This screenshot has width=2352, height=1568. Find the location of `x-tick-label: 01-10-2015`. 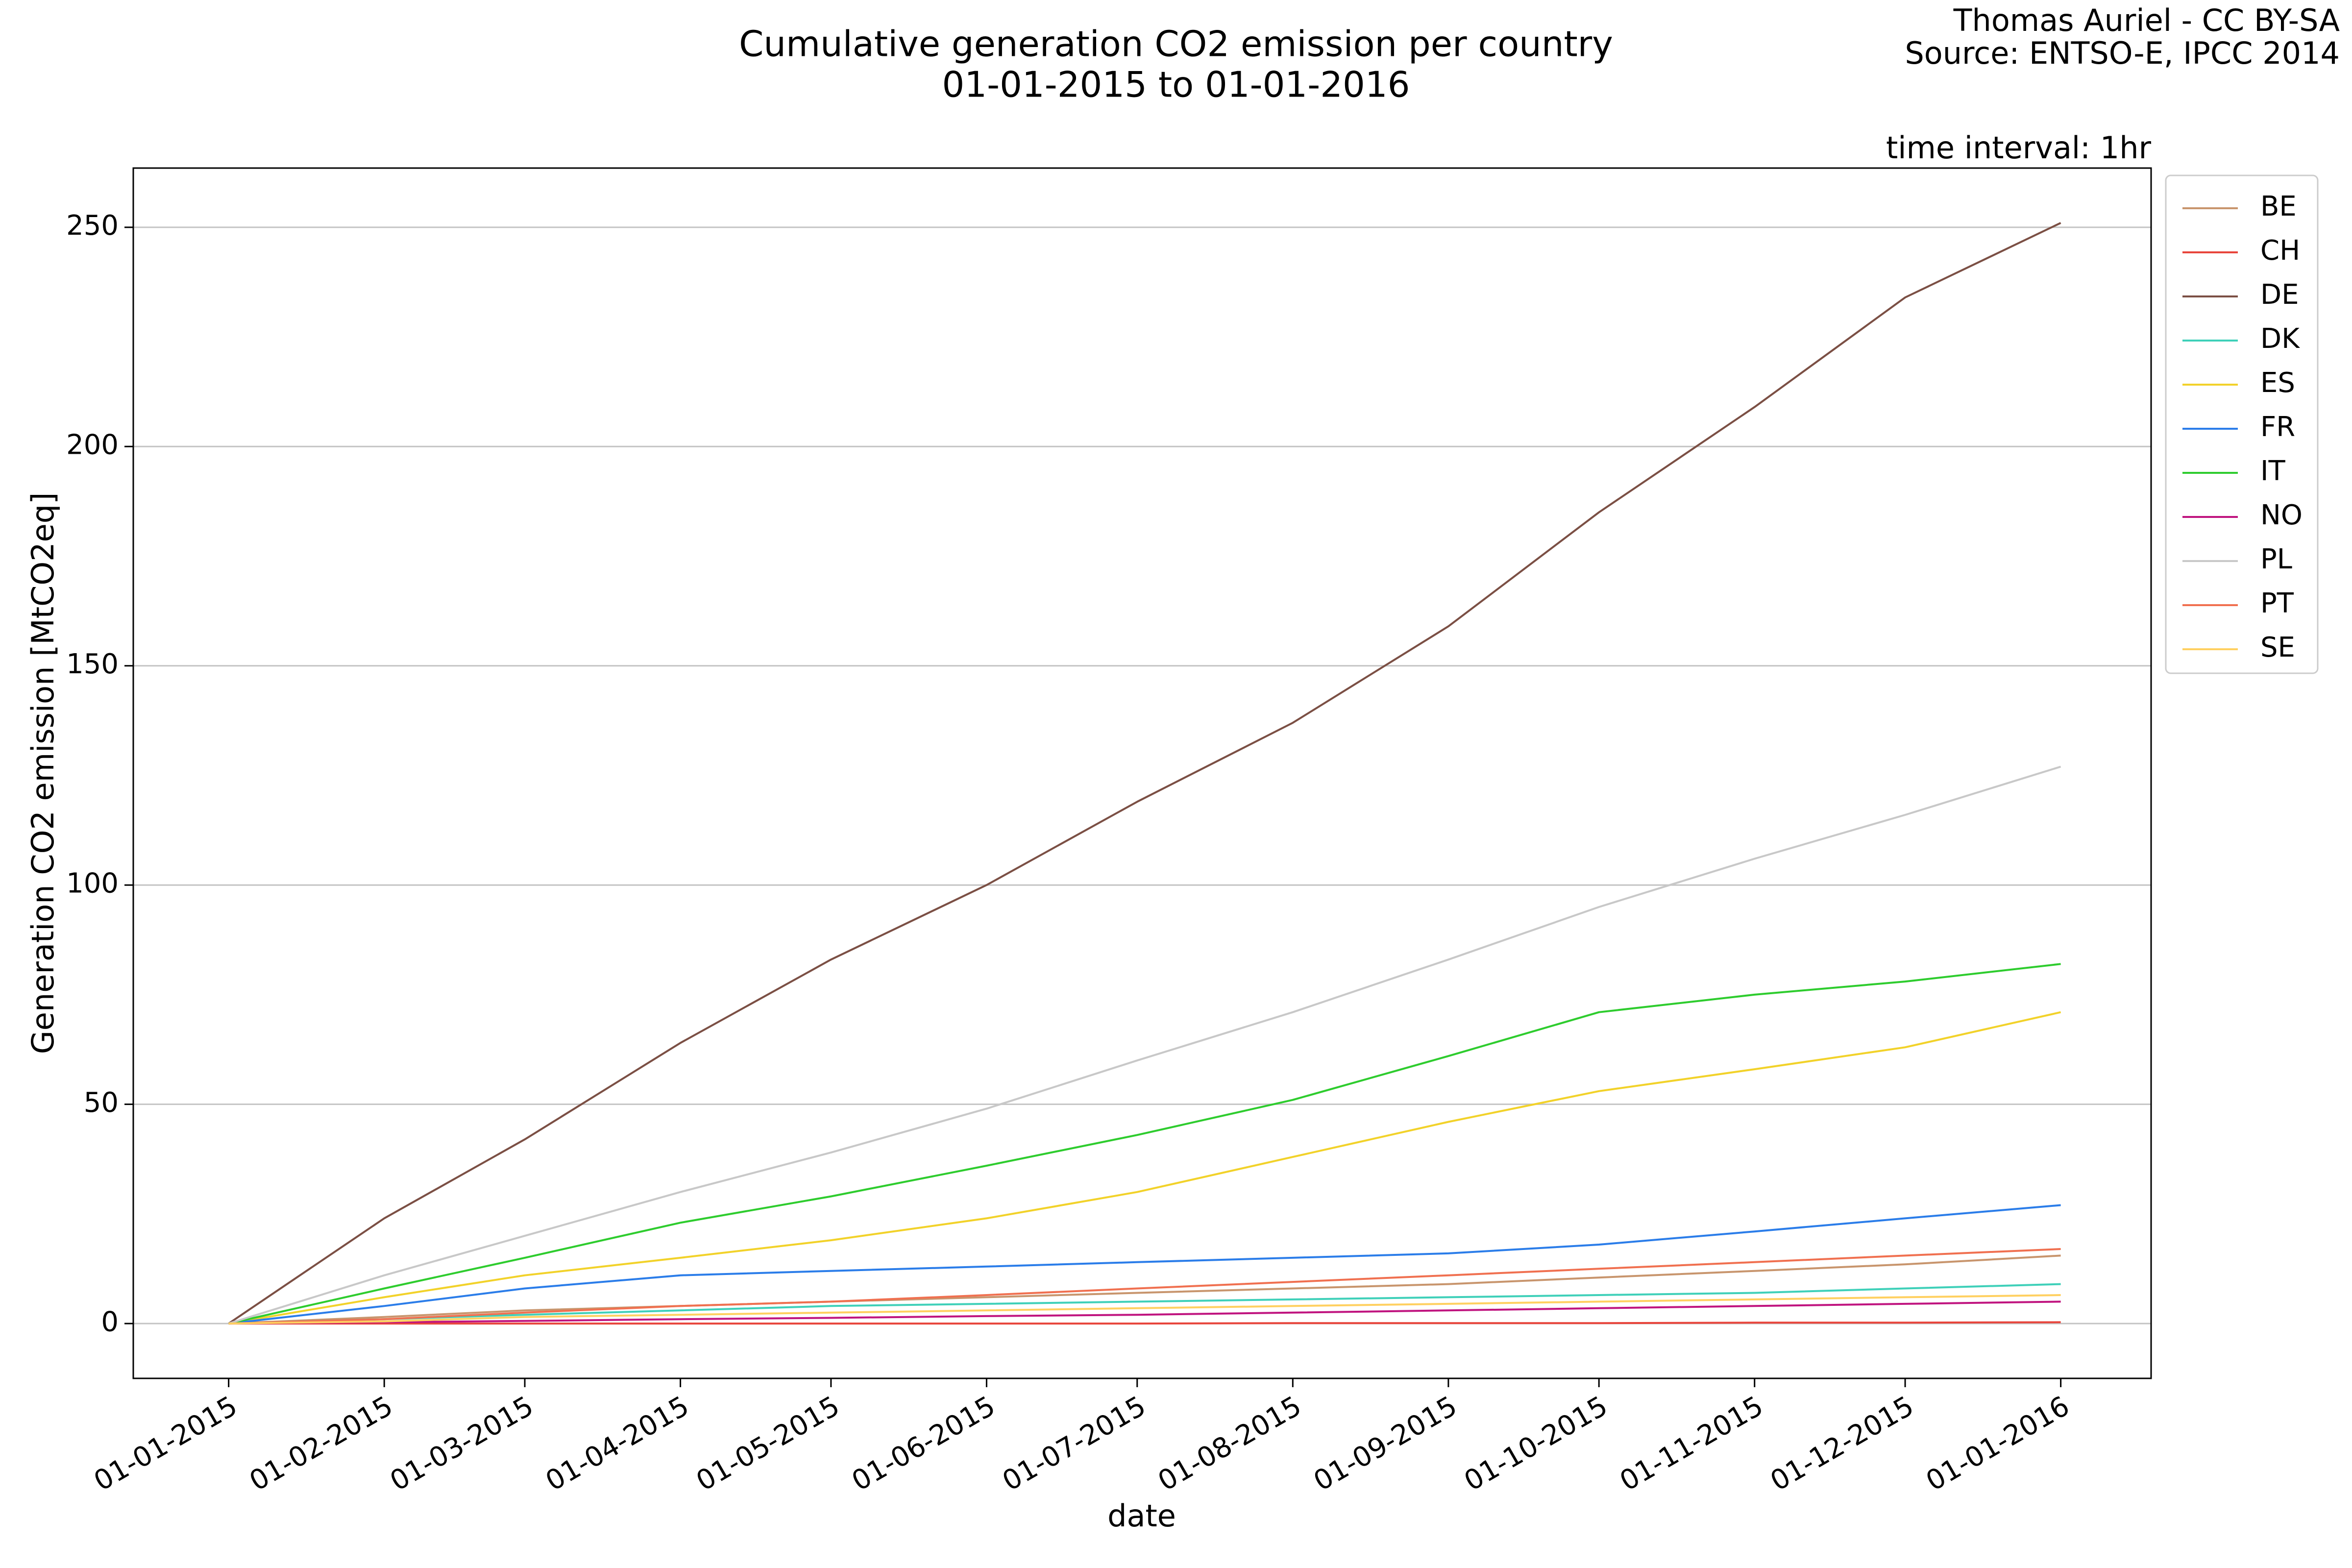

x-tick-label: 01-10-2015 is located at coordinates (1536, 1443).